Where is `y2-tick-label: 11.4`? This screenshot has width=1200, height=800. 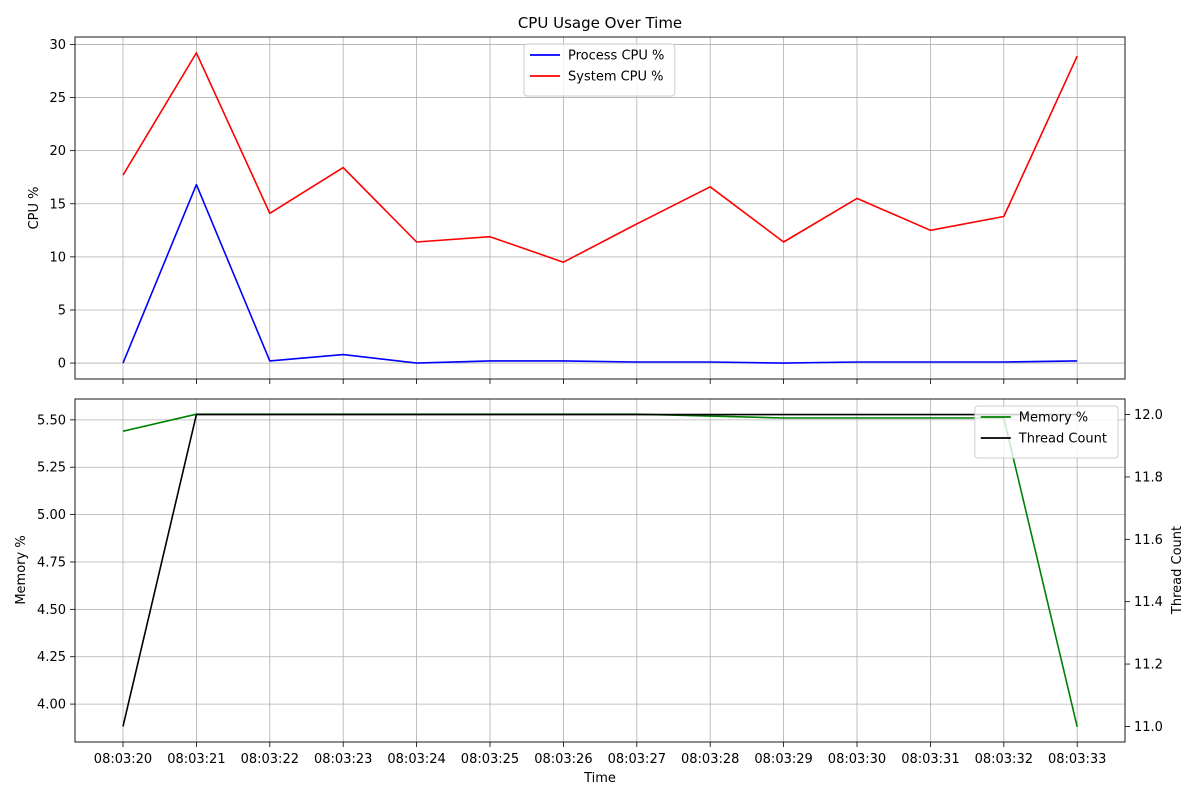
y2-tick-label: 11.4 is located at coordinates (1148, 602).